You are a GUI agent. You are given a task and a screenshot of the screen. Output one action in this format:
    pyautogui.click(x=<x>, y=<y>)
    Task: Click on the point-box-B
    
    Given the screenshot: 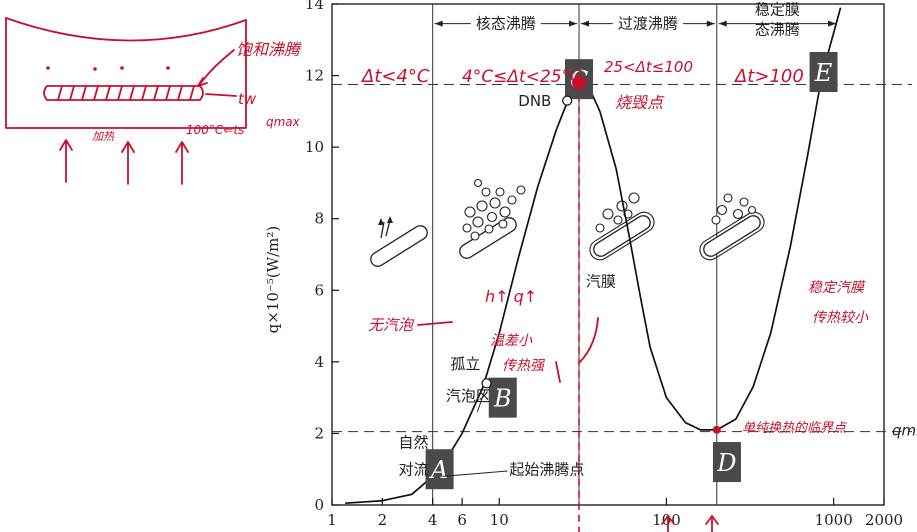 What is the action you would take?
    pyautogui.click(x=502, y=397)
    